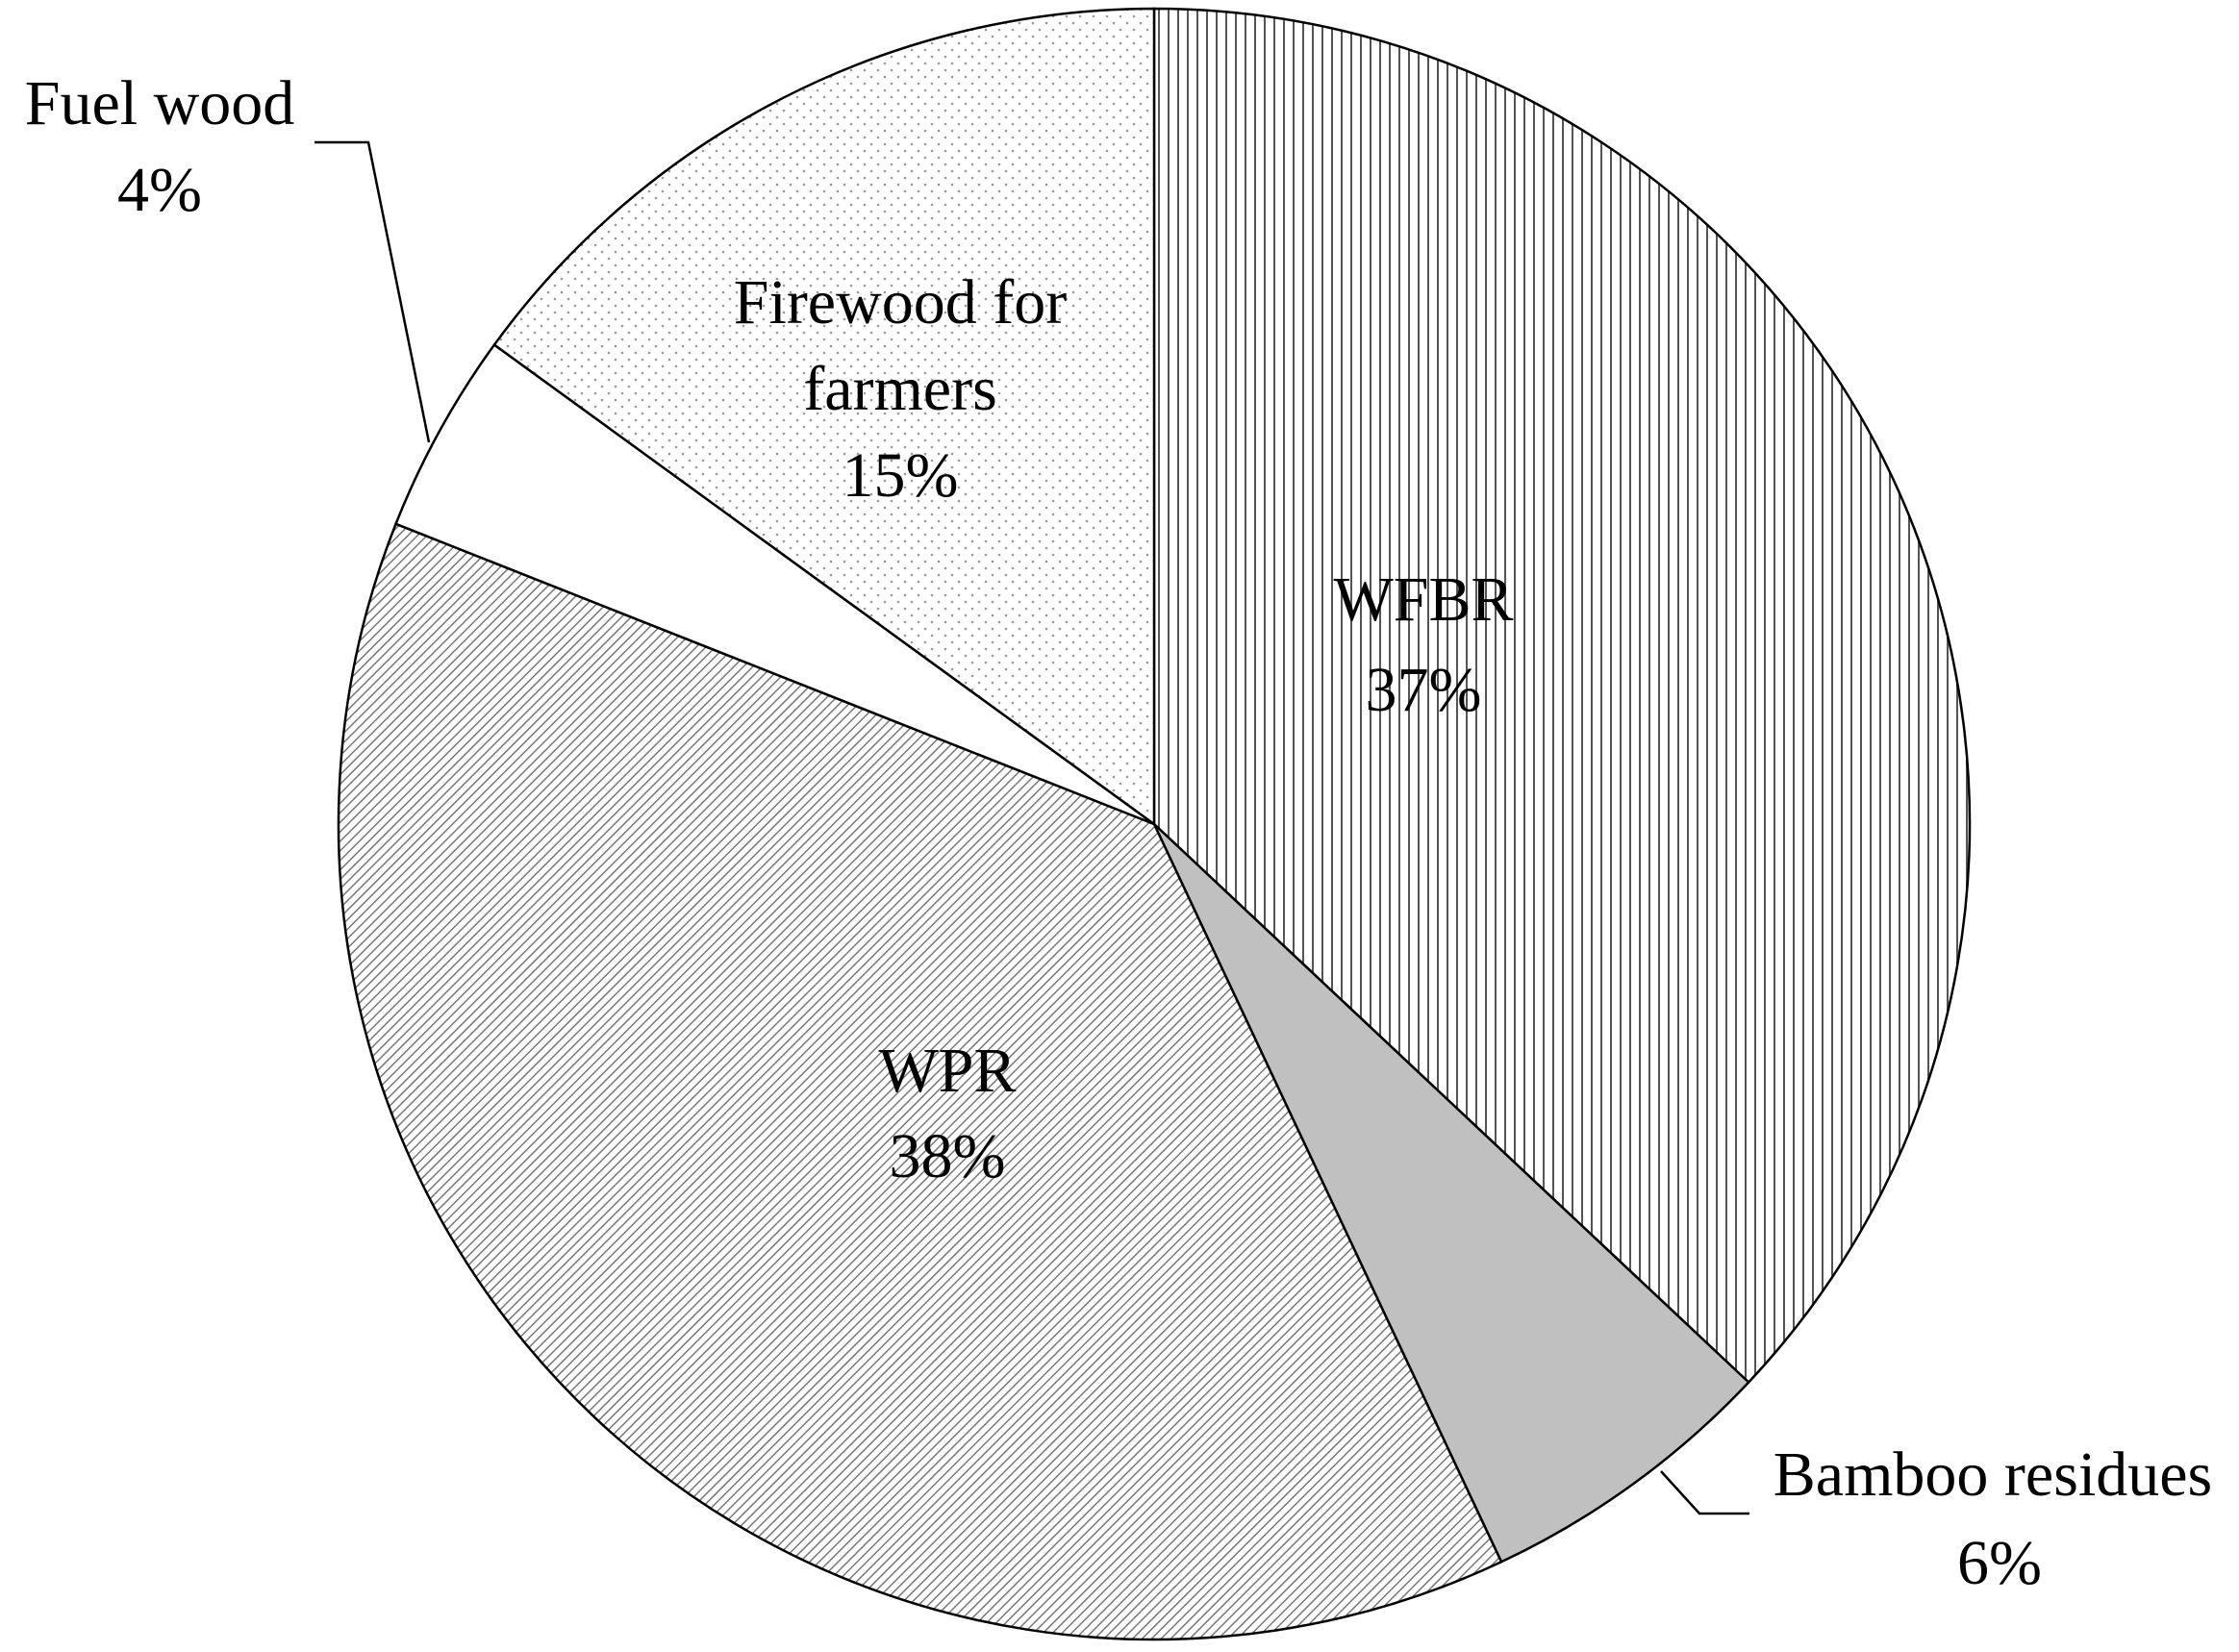 This screenshot has width=2239, height=1652. What do you see at coordinates (1423, 690) in the screenshot?
I see `slice-value-label: 37%` at bounding box center [1423, 690].